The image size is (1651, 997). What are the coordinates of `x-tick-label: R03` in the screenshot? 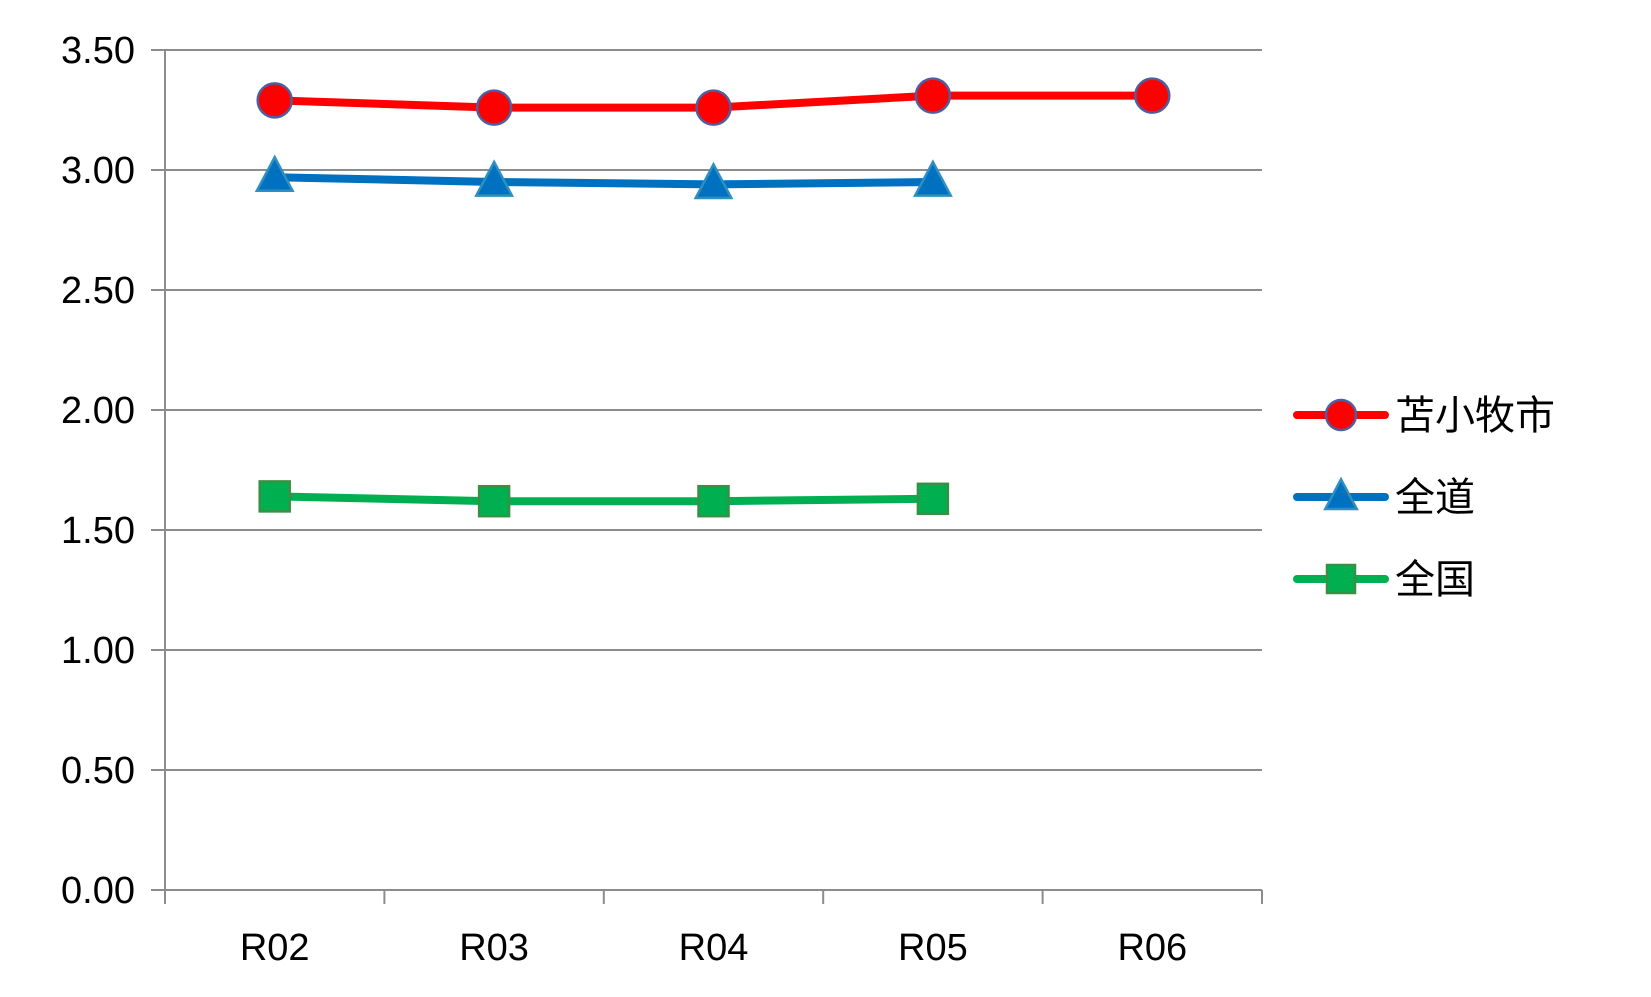 It's located at (494, 948).